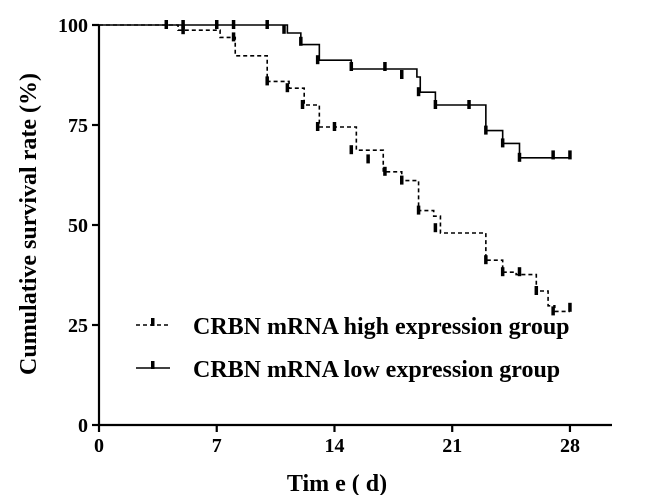  I want to click on x-axis-title: Tim e ( d), so click(337, 483).